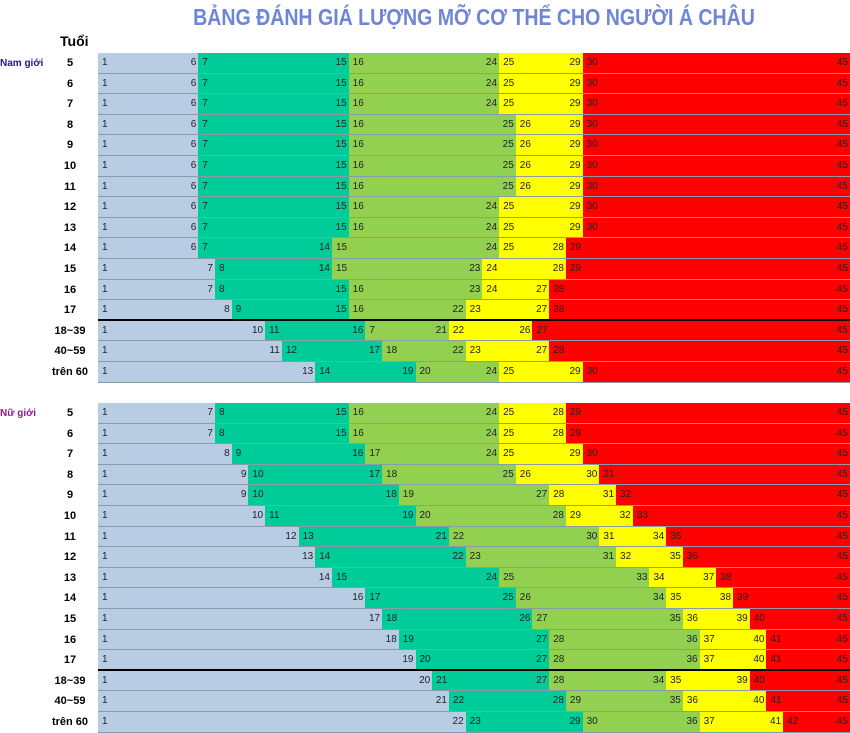 The width and height of the screenshot is (850, 733). Describe the element at coordinates (205, 186) in the screenshot. I see `range-start-label: 7` at that location.